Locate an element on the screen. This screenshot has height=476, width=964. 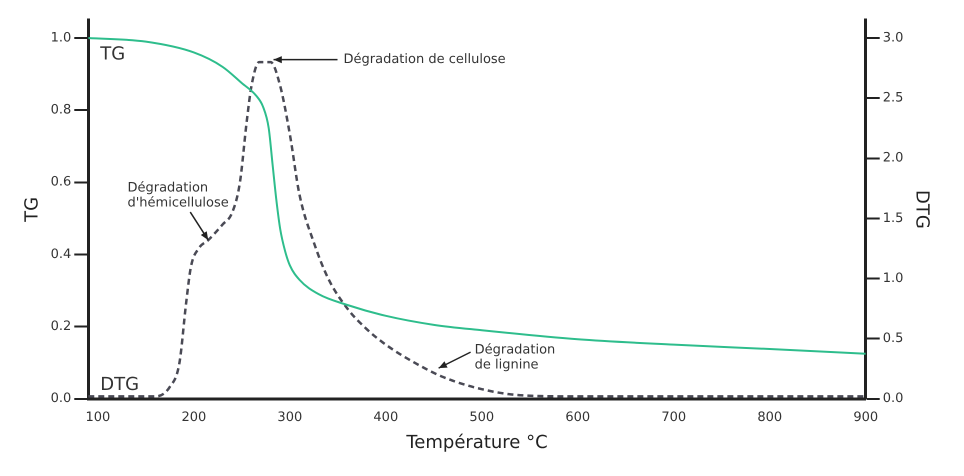
y2-tick-label: 0.5 is located at coordinates (893, 338).